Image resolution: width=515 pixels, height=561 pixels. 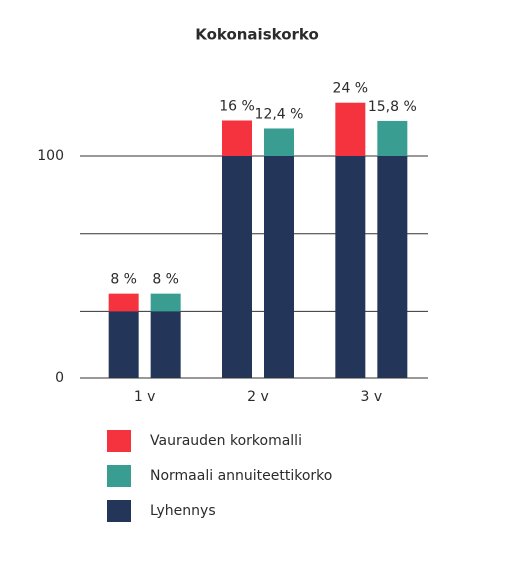 What do you see at coordinates (59, 378) in the screenshot?
I see `y-tick-label: 0` at bounding box center [59, 378].